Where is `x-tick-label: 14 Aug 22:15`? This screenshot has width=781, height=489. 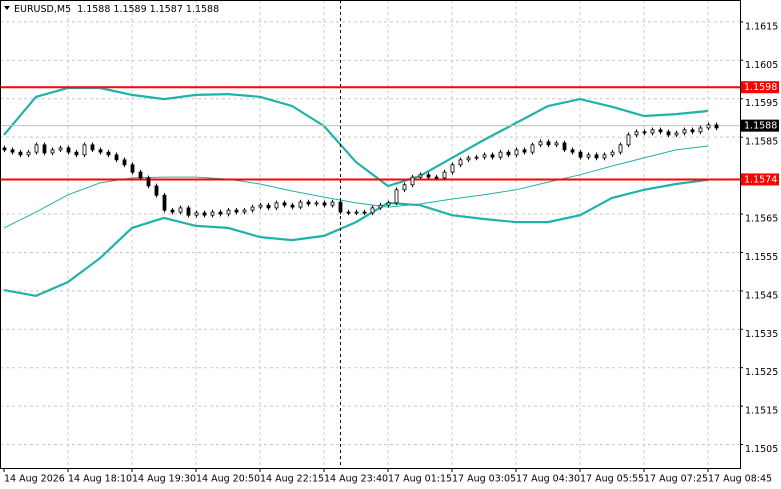
x-tick-label: 14 Aug 22:15 is located at coordinates (292, 479).